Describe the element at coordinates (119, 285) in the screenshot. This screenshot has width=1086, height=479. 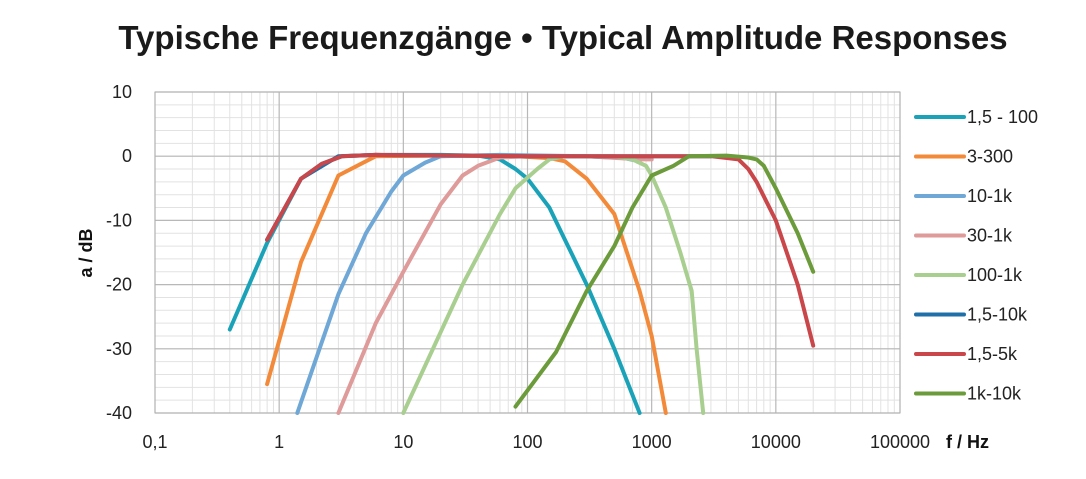
I see `y-tick-label: -20` at that location.